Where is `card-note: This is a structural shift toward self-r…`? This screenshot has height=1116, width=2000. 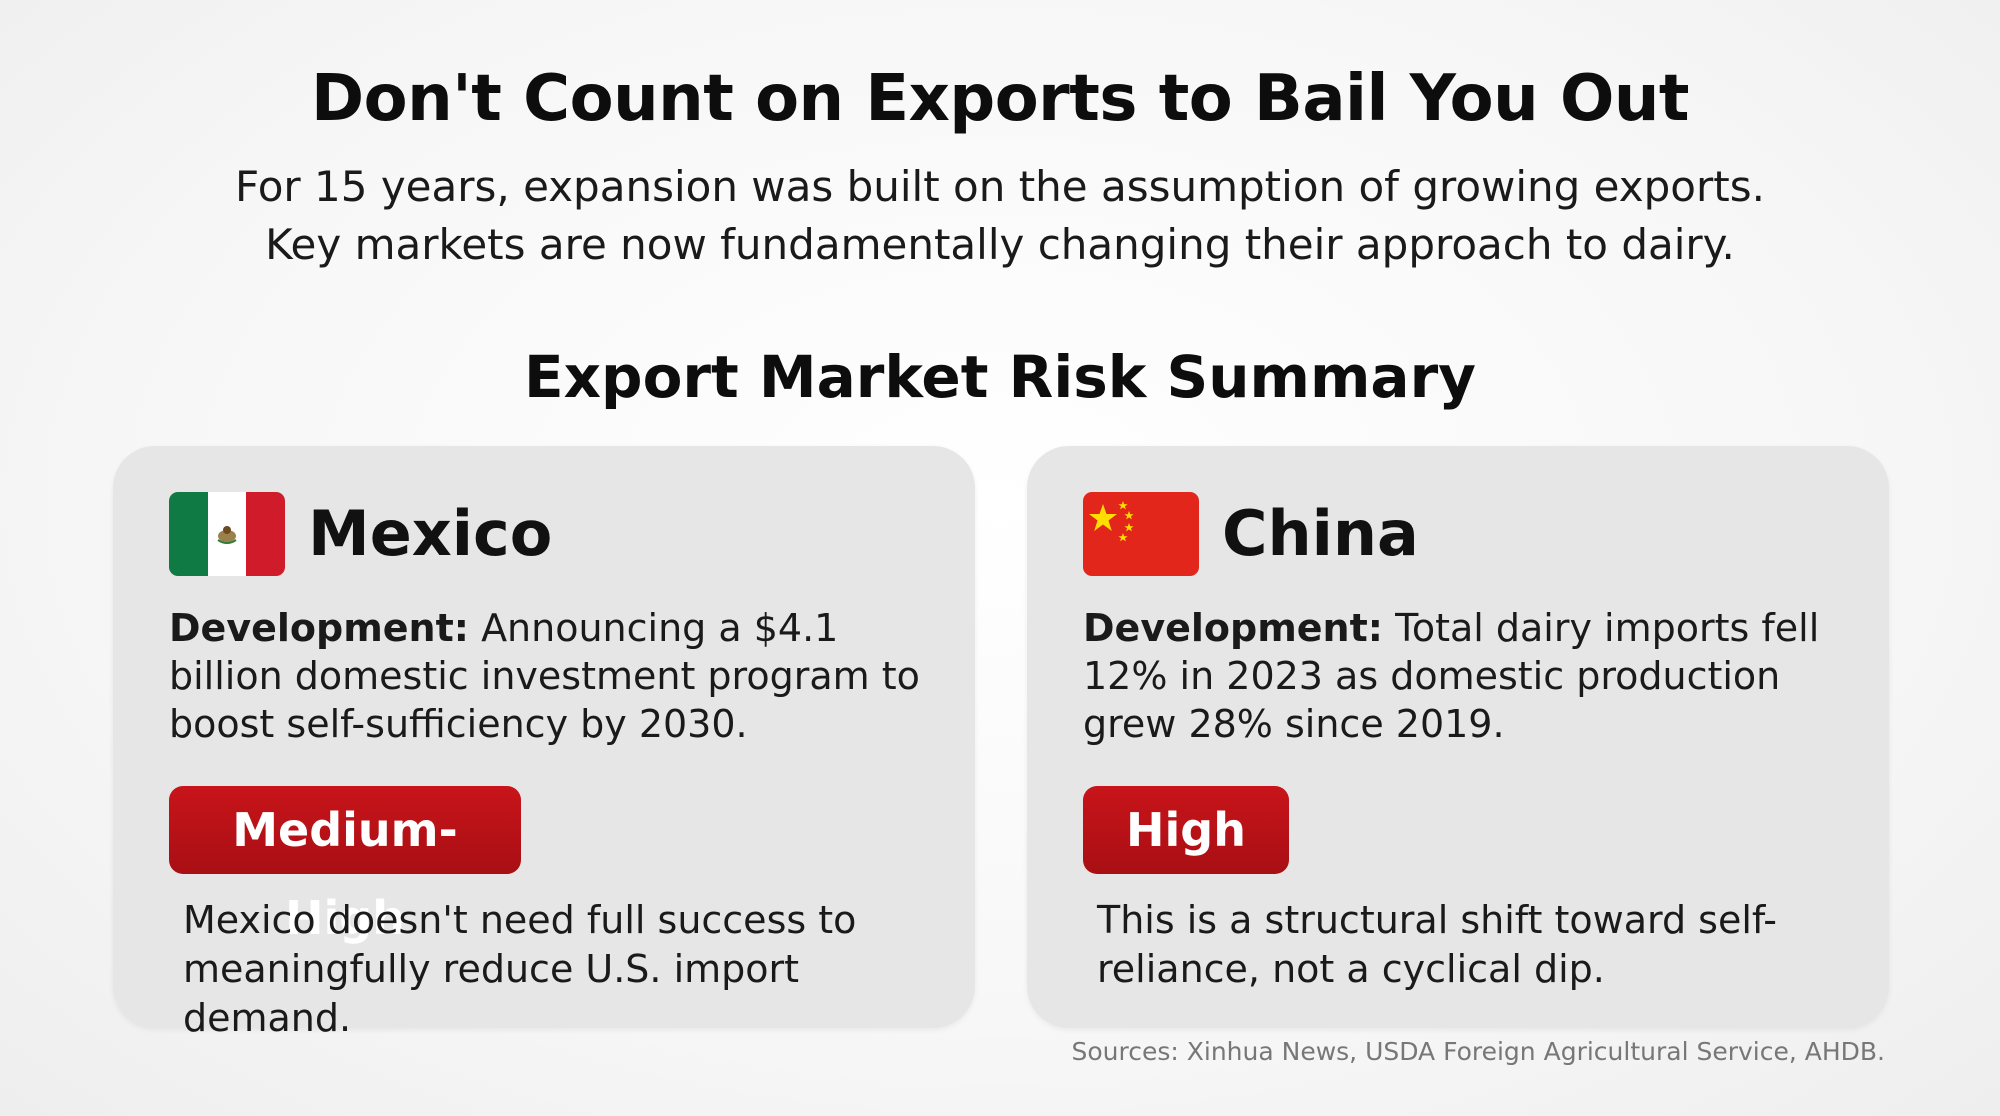
card-note: This is a structural shift toward self-r… is located at coordinates (1437, 944).